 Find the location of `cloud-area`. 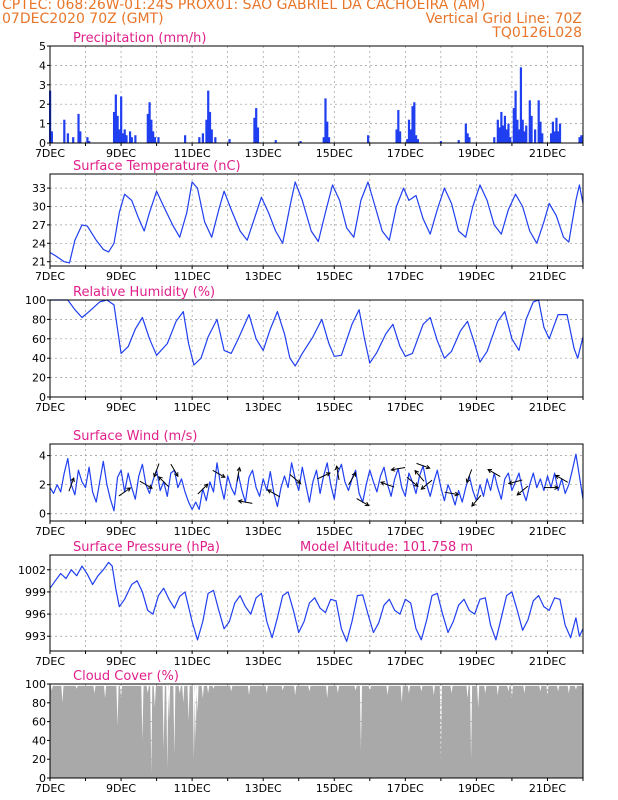

cloud-area is located at coordinates (316, 731).